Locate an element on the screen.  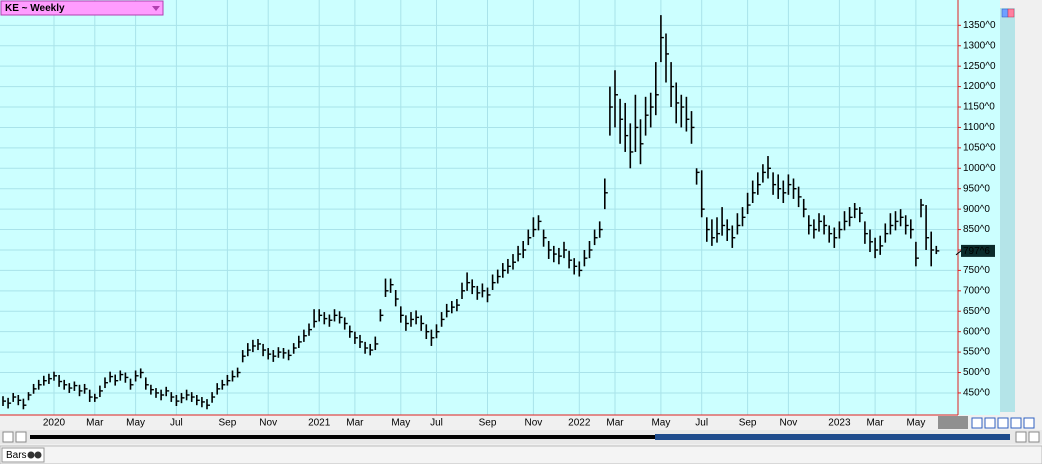
y-tick-label: 1150^0 is located at coordinates (979, 107).